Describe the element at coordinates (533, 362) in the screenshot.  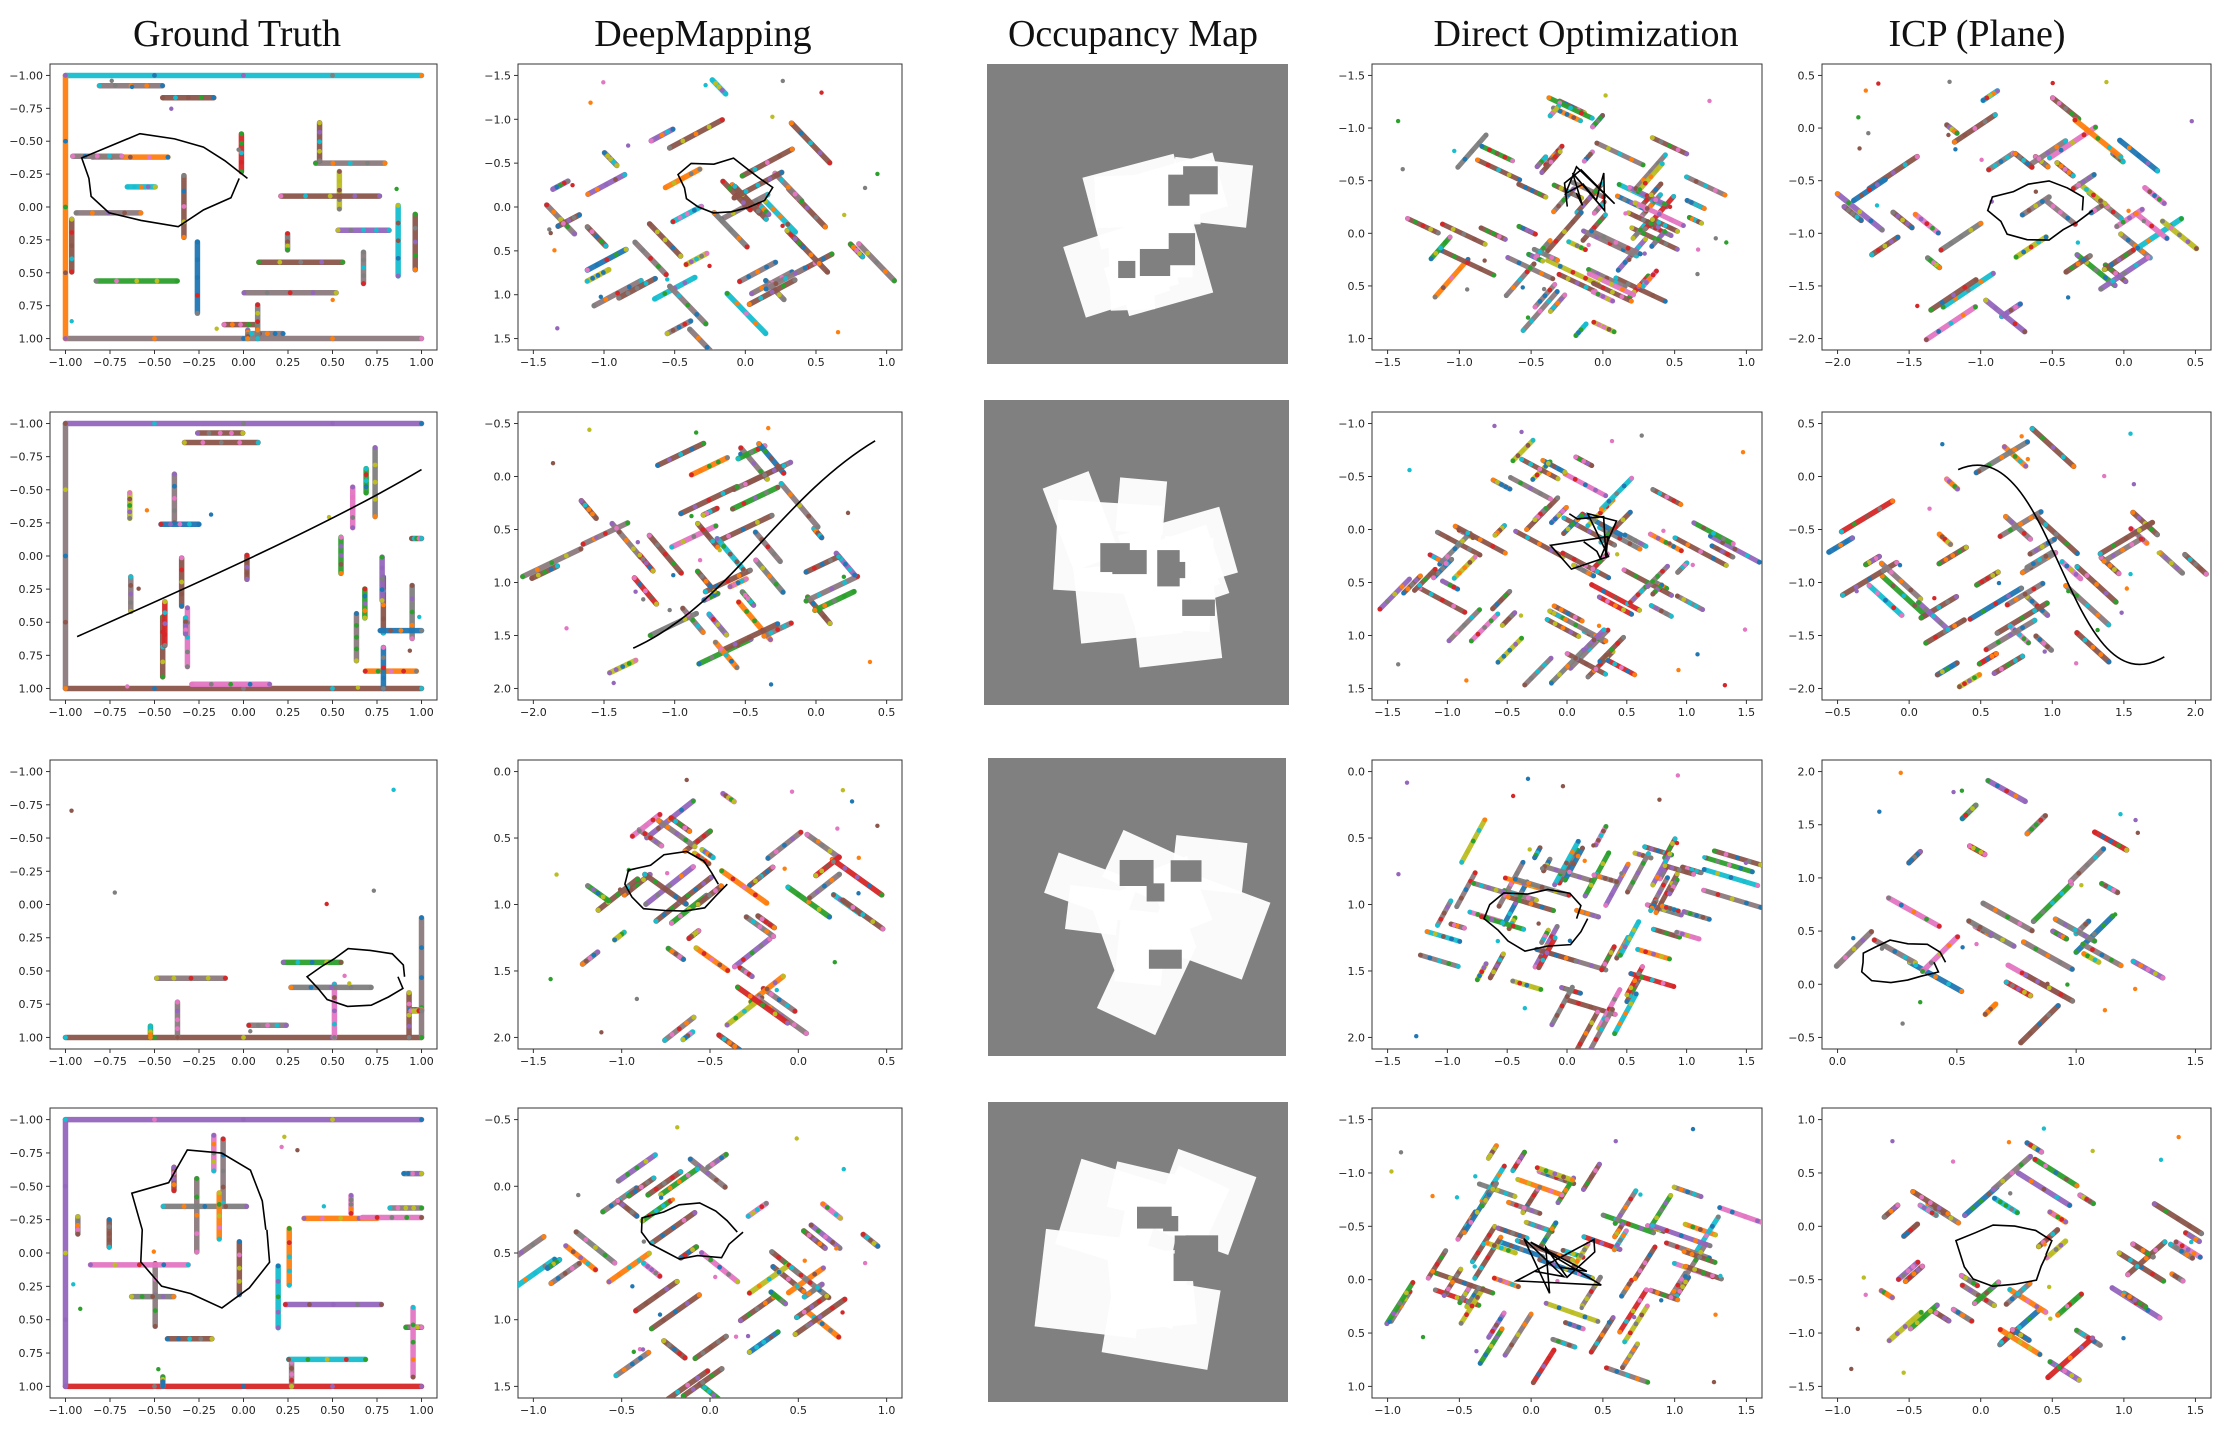
I see `x-tick-label: −1.5` at that location.